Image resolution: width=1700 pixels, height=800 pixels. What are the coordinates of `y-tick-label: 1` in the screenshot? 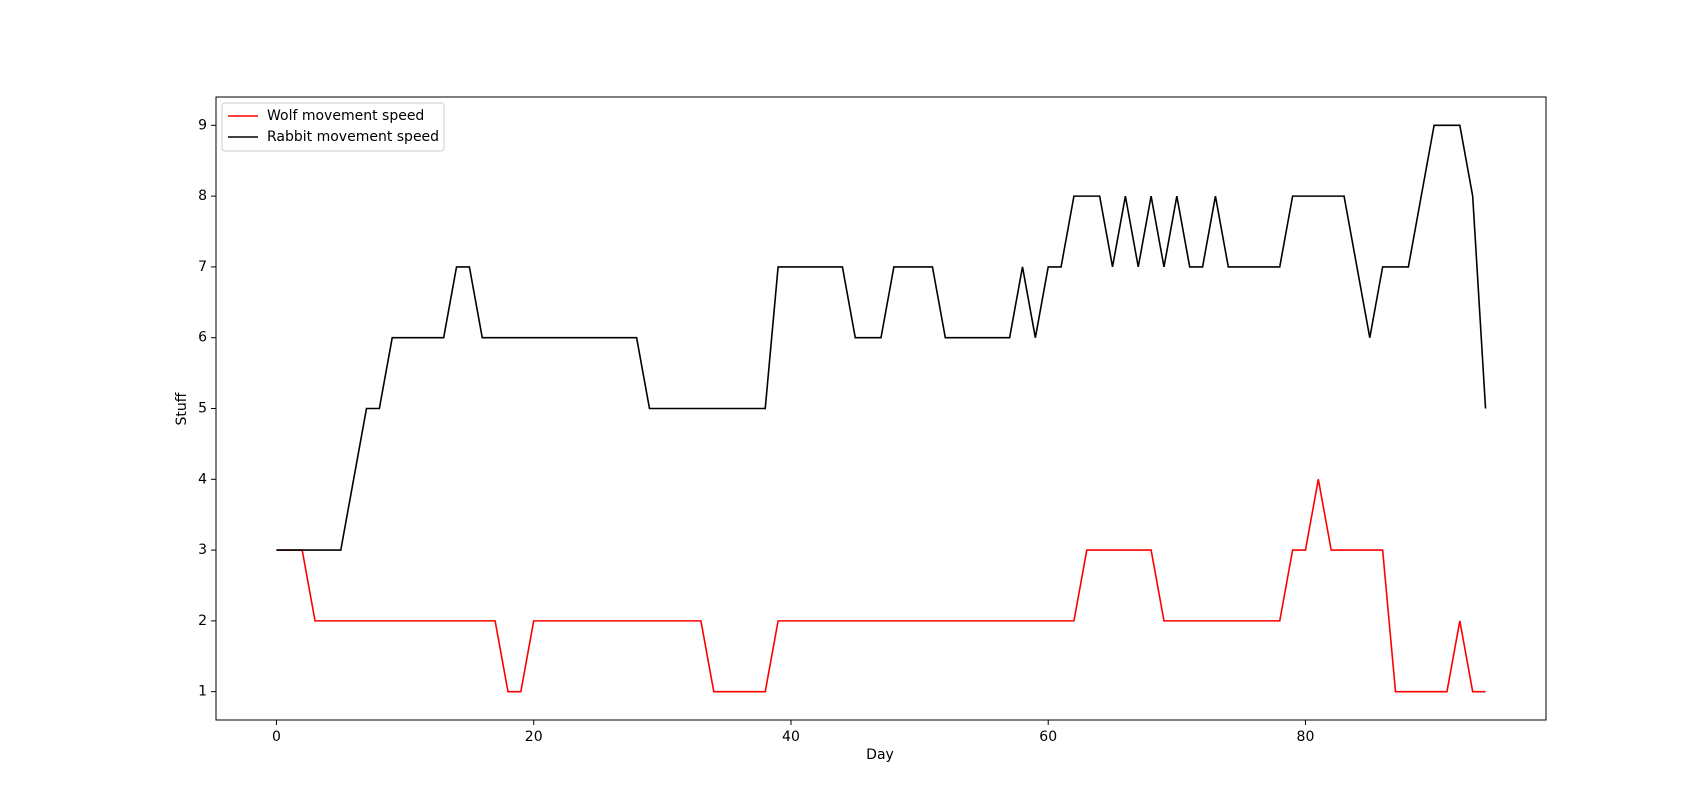 It's located at (202, 692).